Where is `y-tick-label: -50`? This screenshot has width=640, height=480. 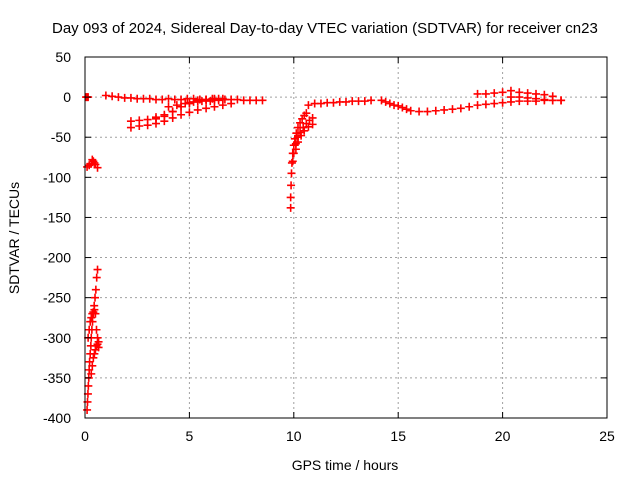
y-tick-label: -50 is located at coordinates (61, 137).